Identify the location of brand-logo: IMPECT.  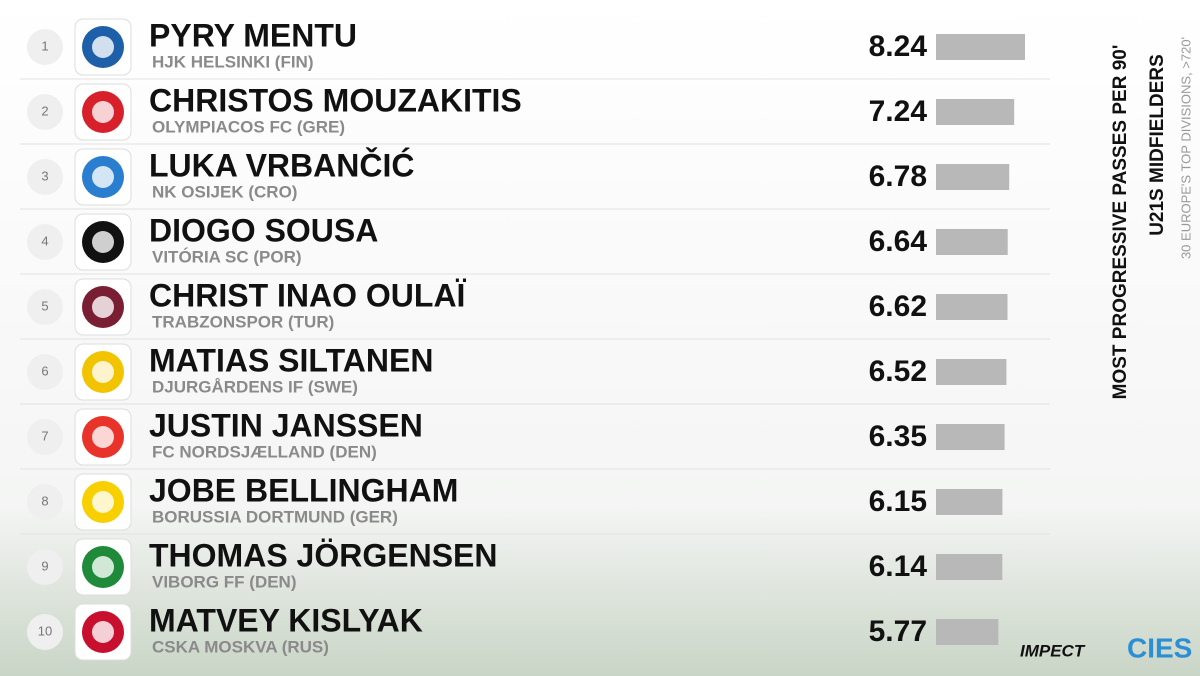
(1053, 650).